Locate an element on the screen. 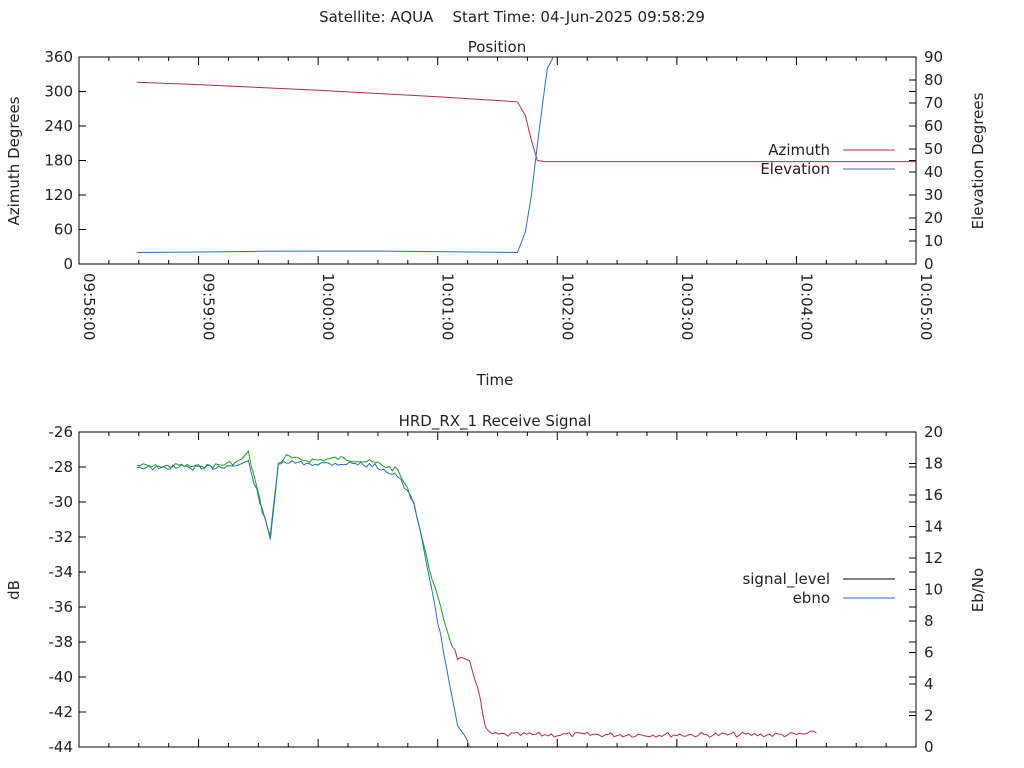 The image size is (1024, 768). y2-tick-label: 70 is located at coordinates (933, 103).